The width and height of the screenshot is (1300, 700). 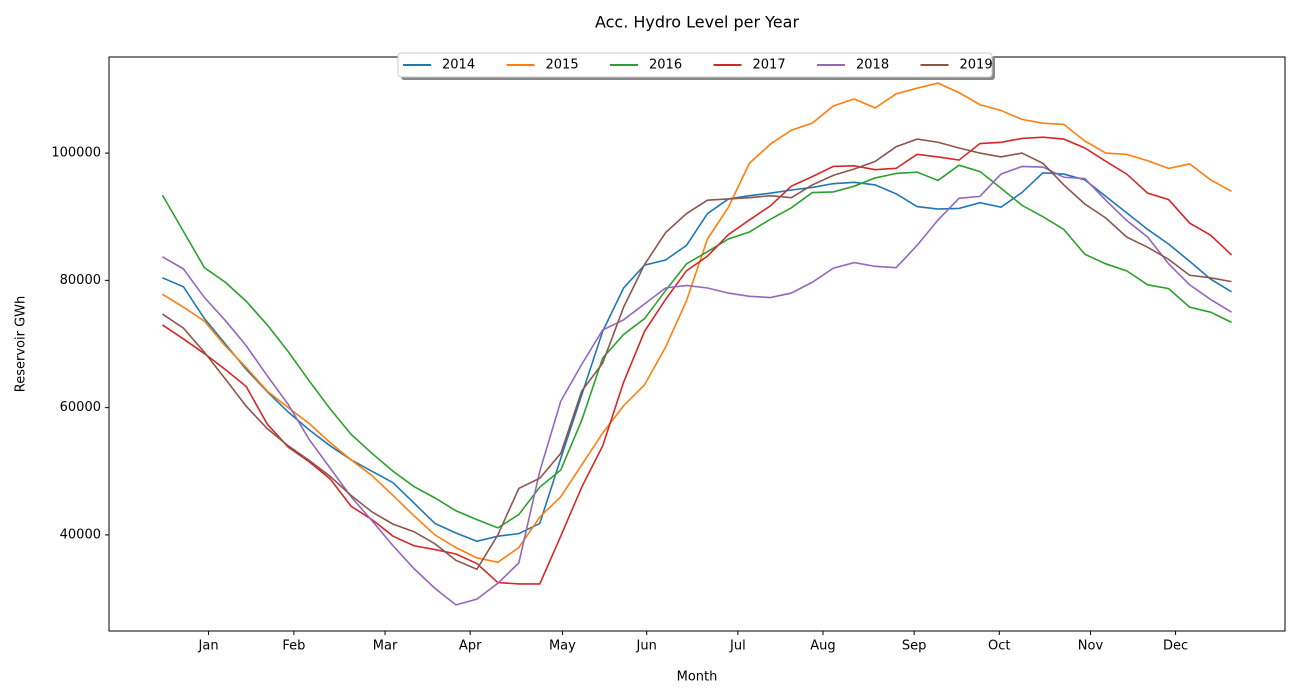 What do you see at coordinates (999, 646) in the screenshot?
I see `x-tick-label: Oct` at bounding box center [999, 646].